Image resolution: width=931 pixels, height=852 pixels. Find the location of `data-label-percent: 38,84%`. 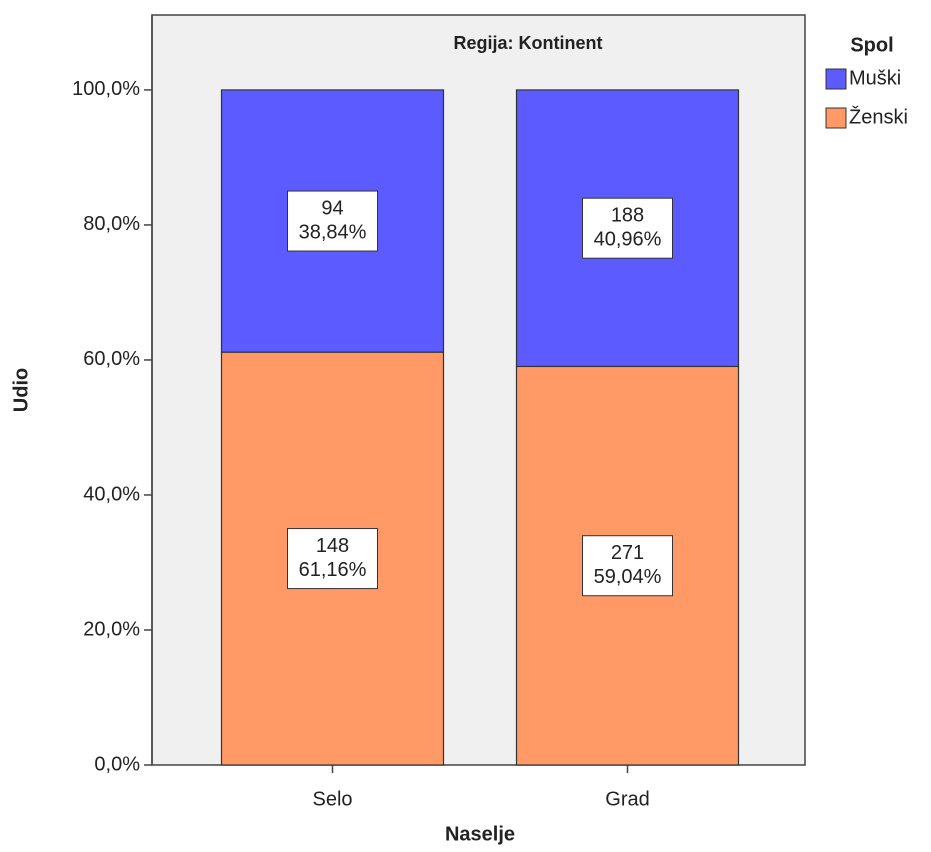

data-label-percent: 38,84% is located at coordinates (333, 232).